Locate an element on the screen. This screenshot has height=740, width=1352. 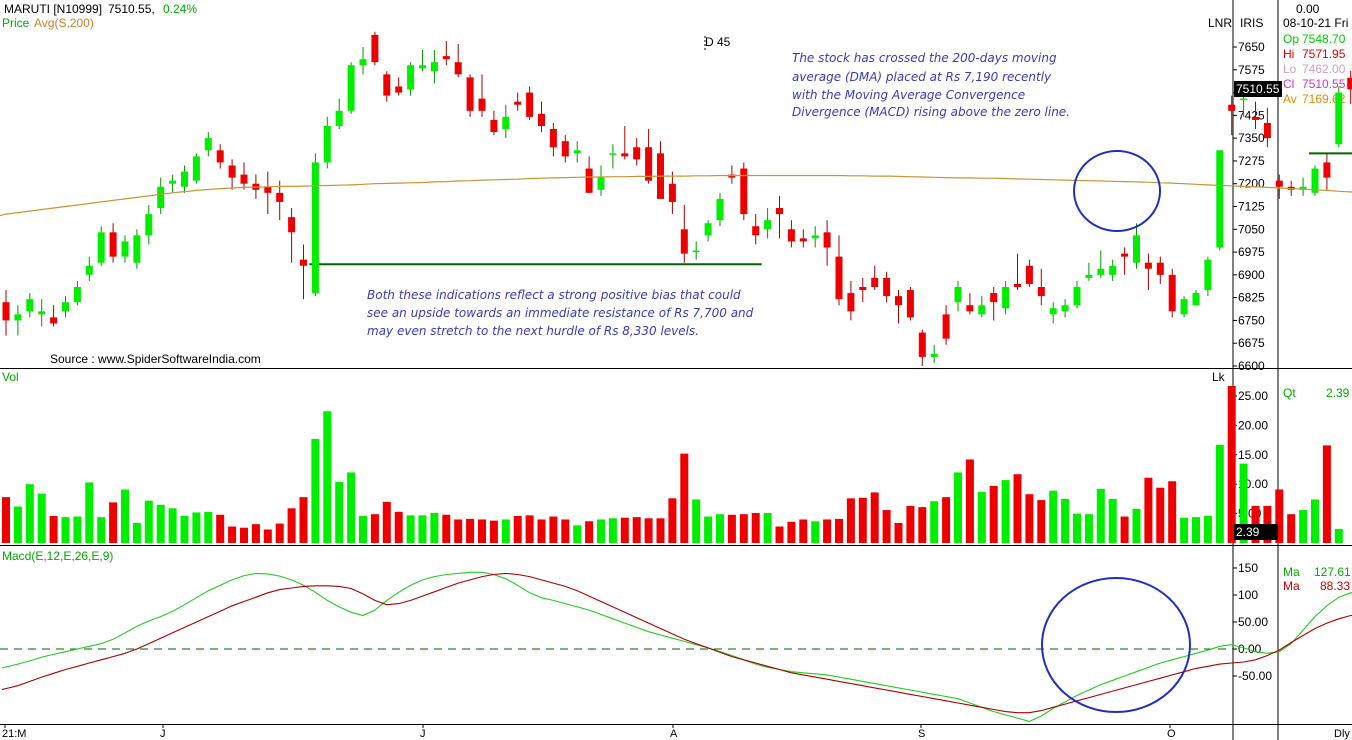
info-row-label: Lo is located at coordinates (1290, 69).